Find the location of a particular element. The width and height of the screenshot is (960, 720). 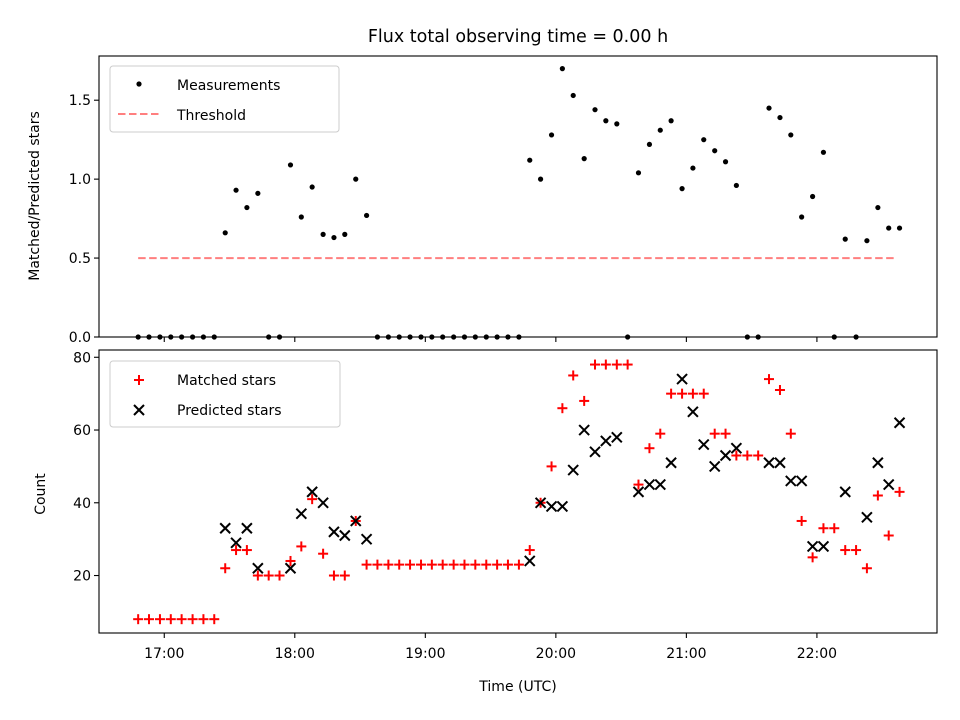

top-y-tick-label: 1.5 is located at coordinates (80, 101).